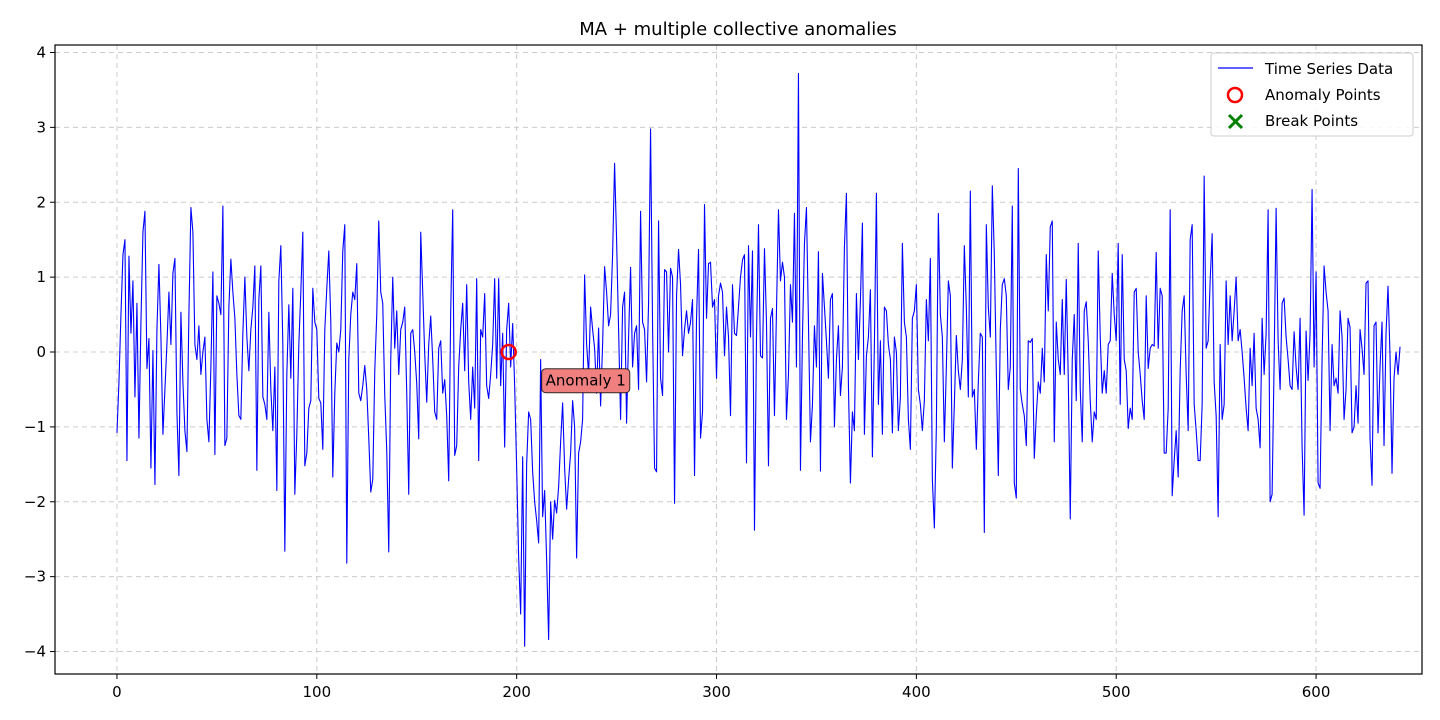 The width and height of the screenshot is (1440, 720). What do you see at coordinates (41, 352) in the screenshot?
I see `y-tick-label: 0` at bounding box center [41, 352].